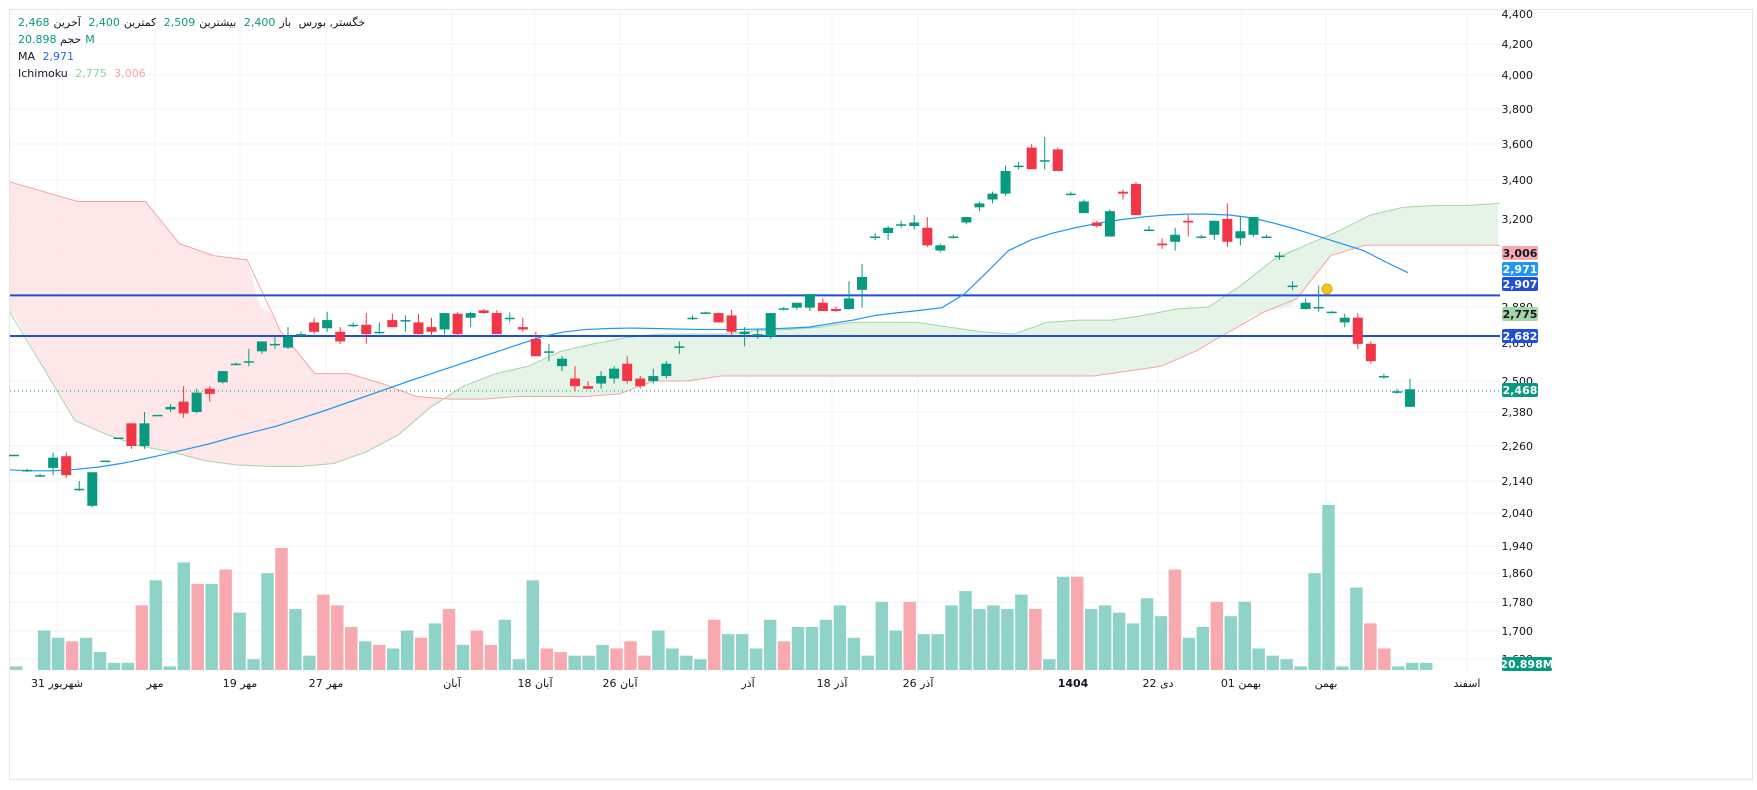 This screenshot has height=790, width=1757. What do you see at coordinates (1520, 390) in the screenshot?
I see `price-label-text: 2,468` at bounding box center [1520, 390].